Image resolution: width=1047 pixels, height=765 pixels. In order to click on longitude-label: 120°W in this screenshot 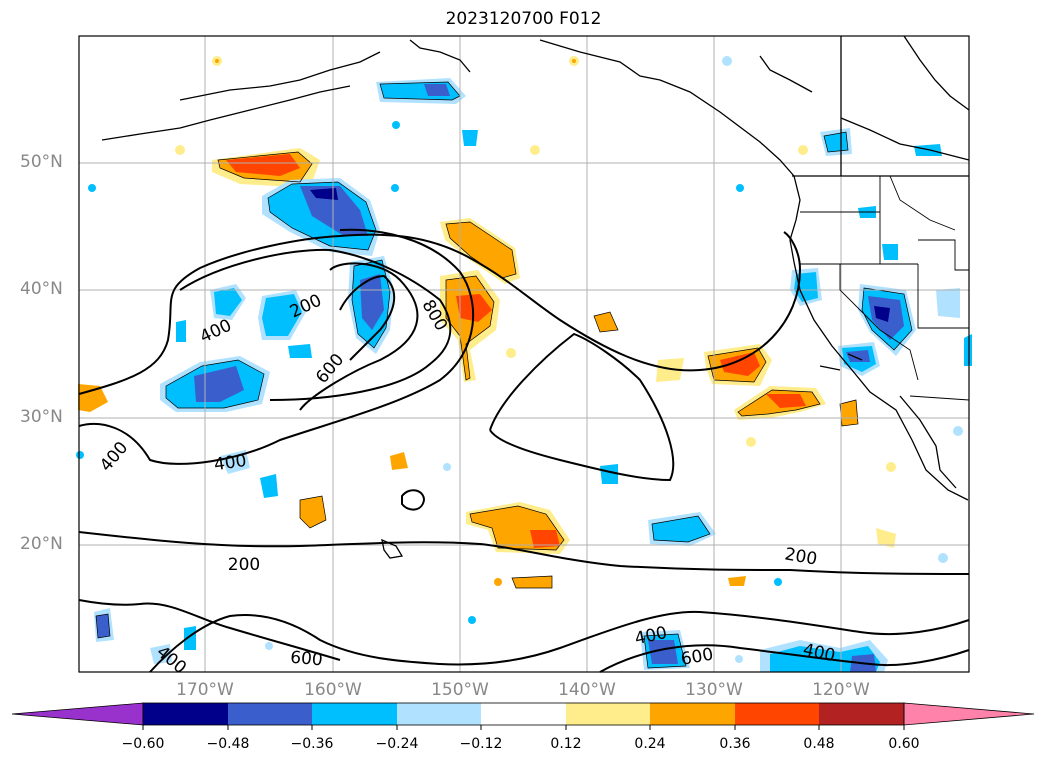, I will do `click(841, 690)`.